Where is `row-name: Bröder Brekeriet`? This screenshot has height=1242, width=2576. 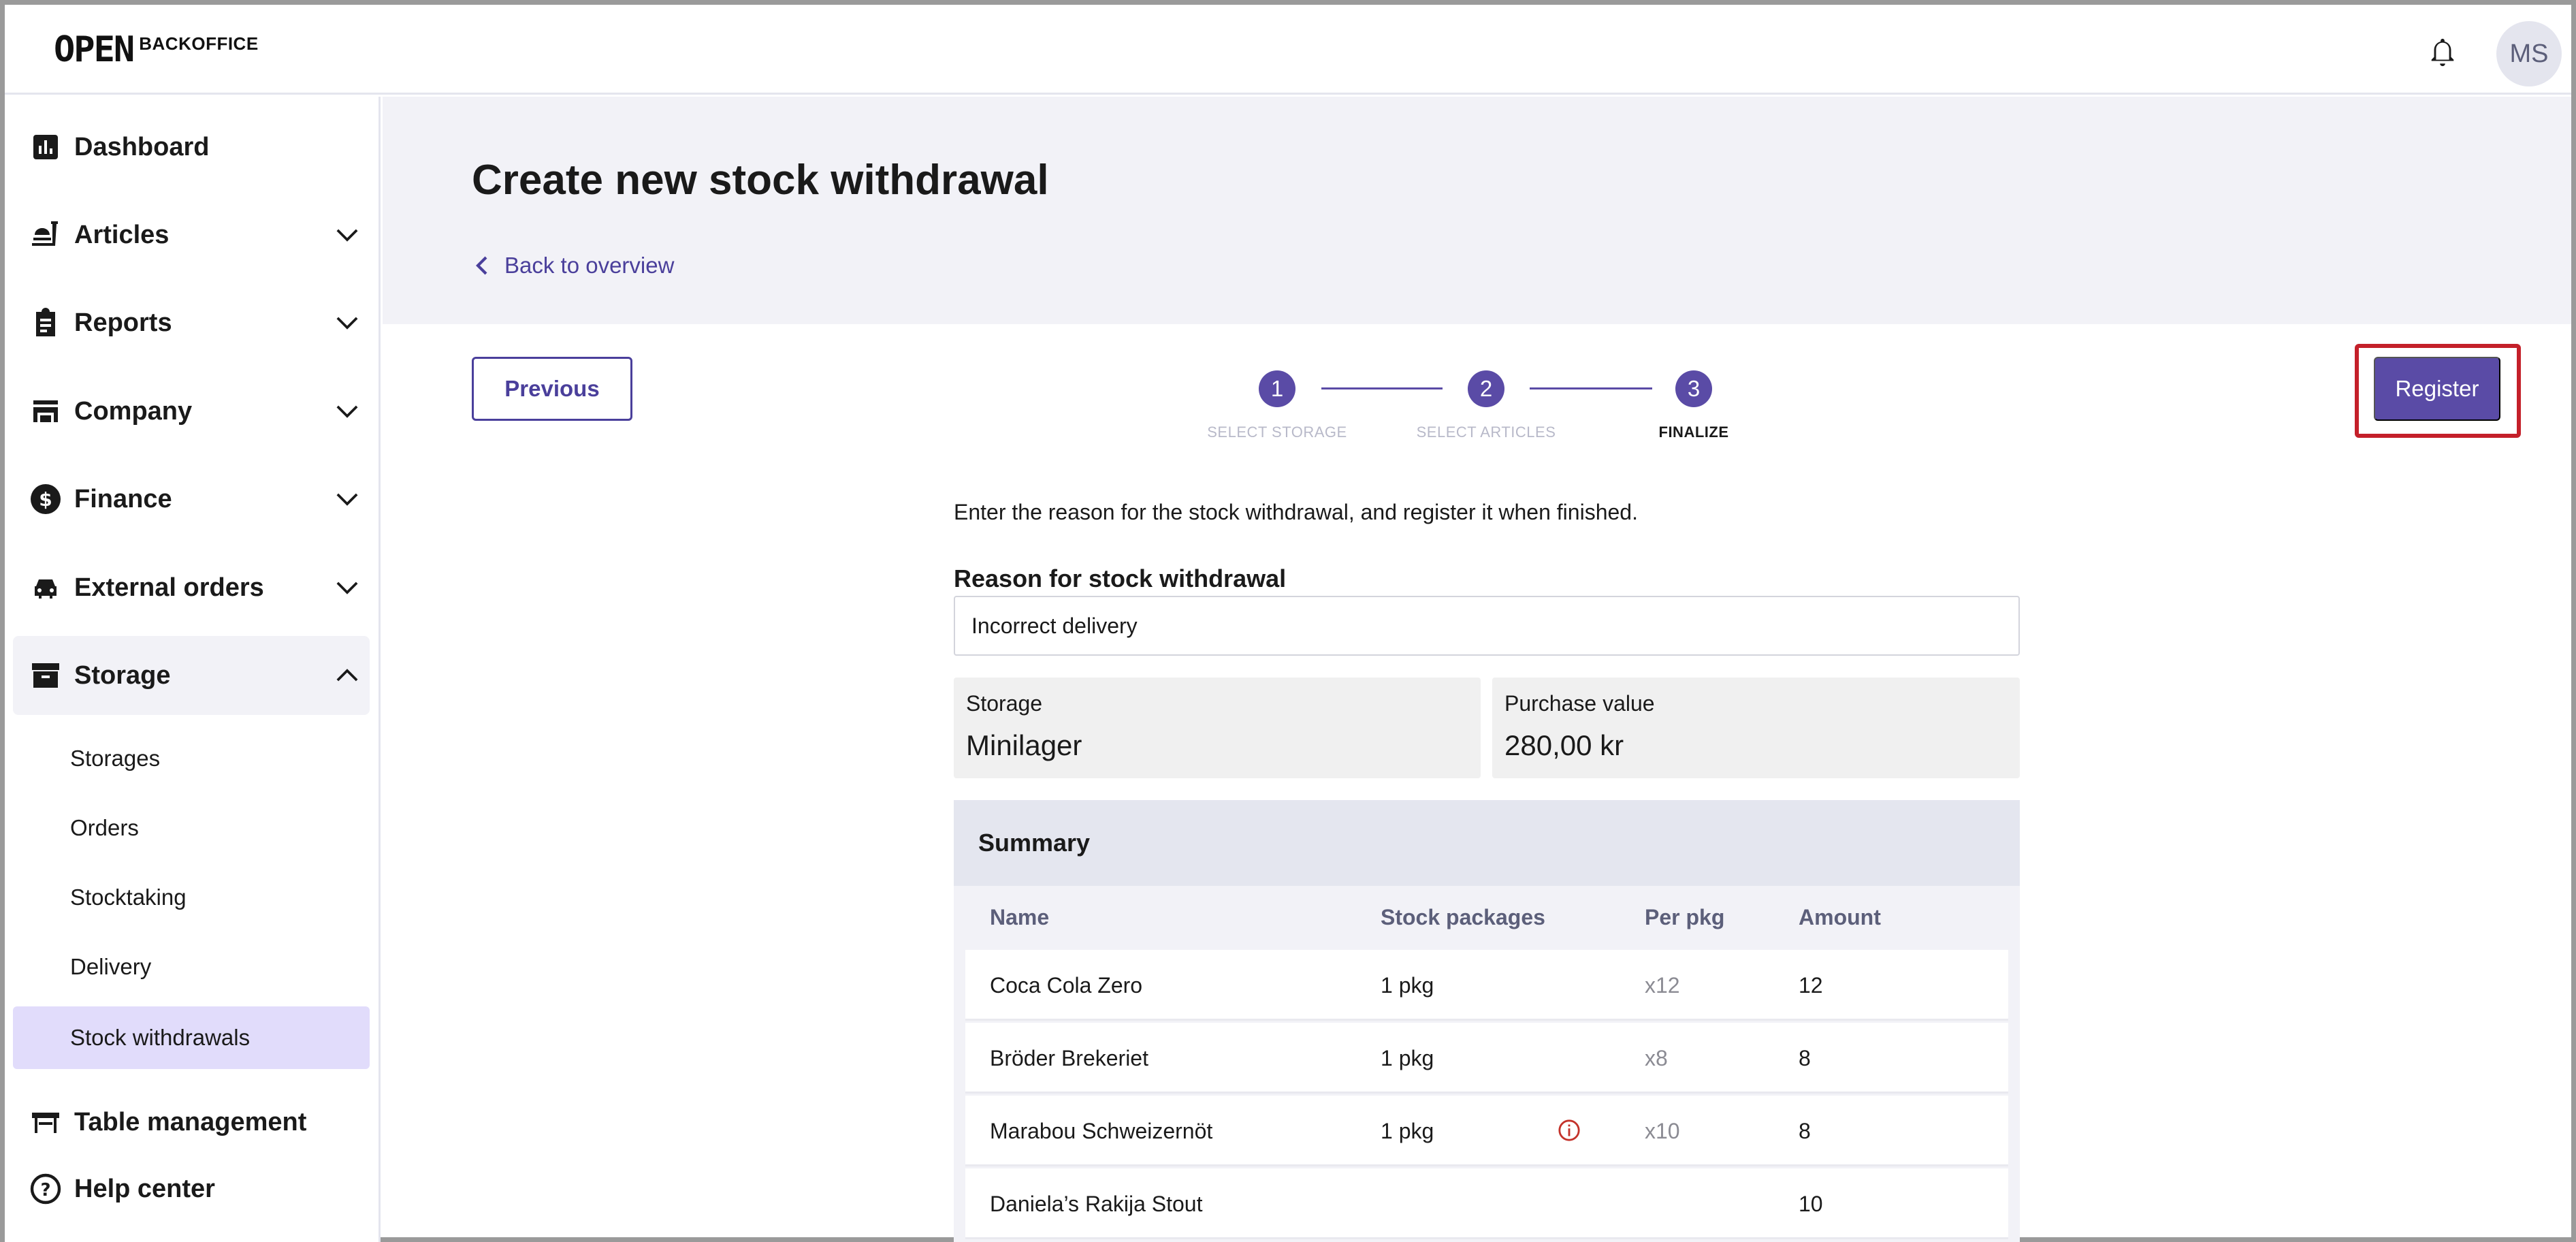 row-name: Bröder Brekeriet is located at coordinates (1069, 1058).